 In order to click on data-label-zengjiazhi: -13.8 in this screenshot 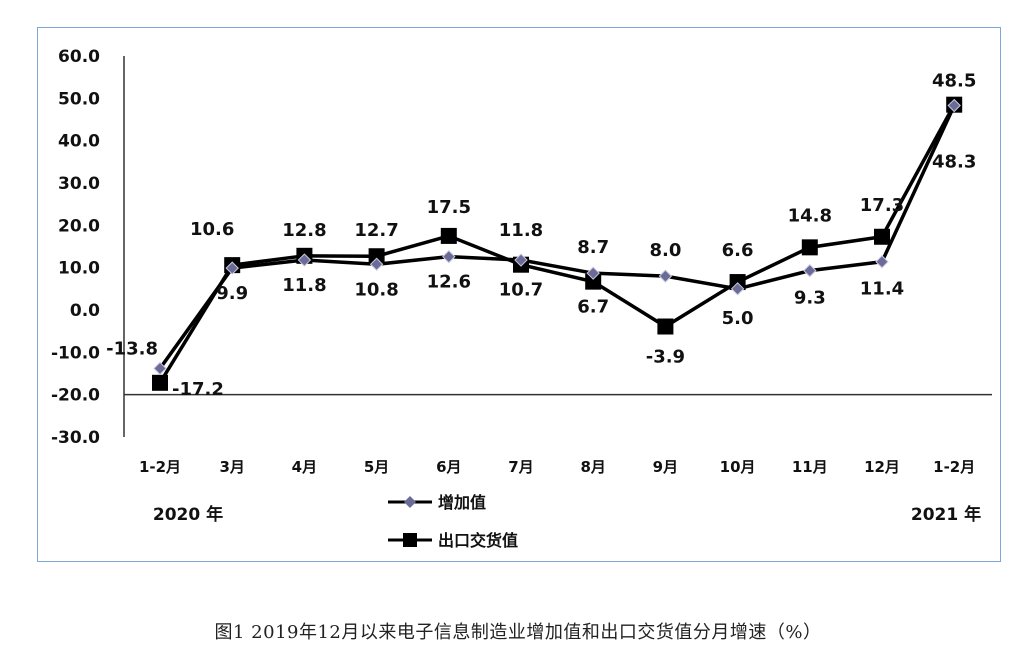, I will do `click(132, 348)`.